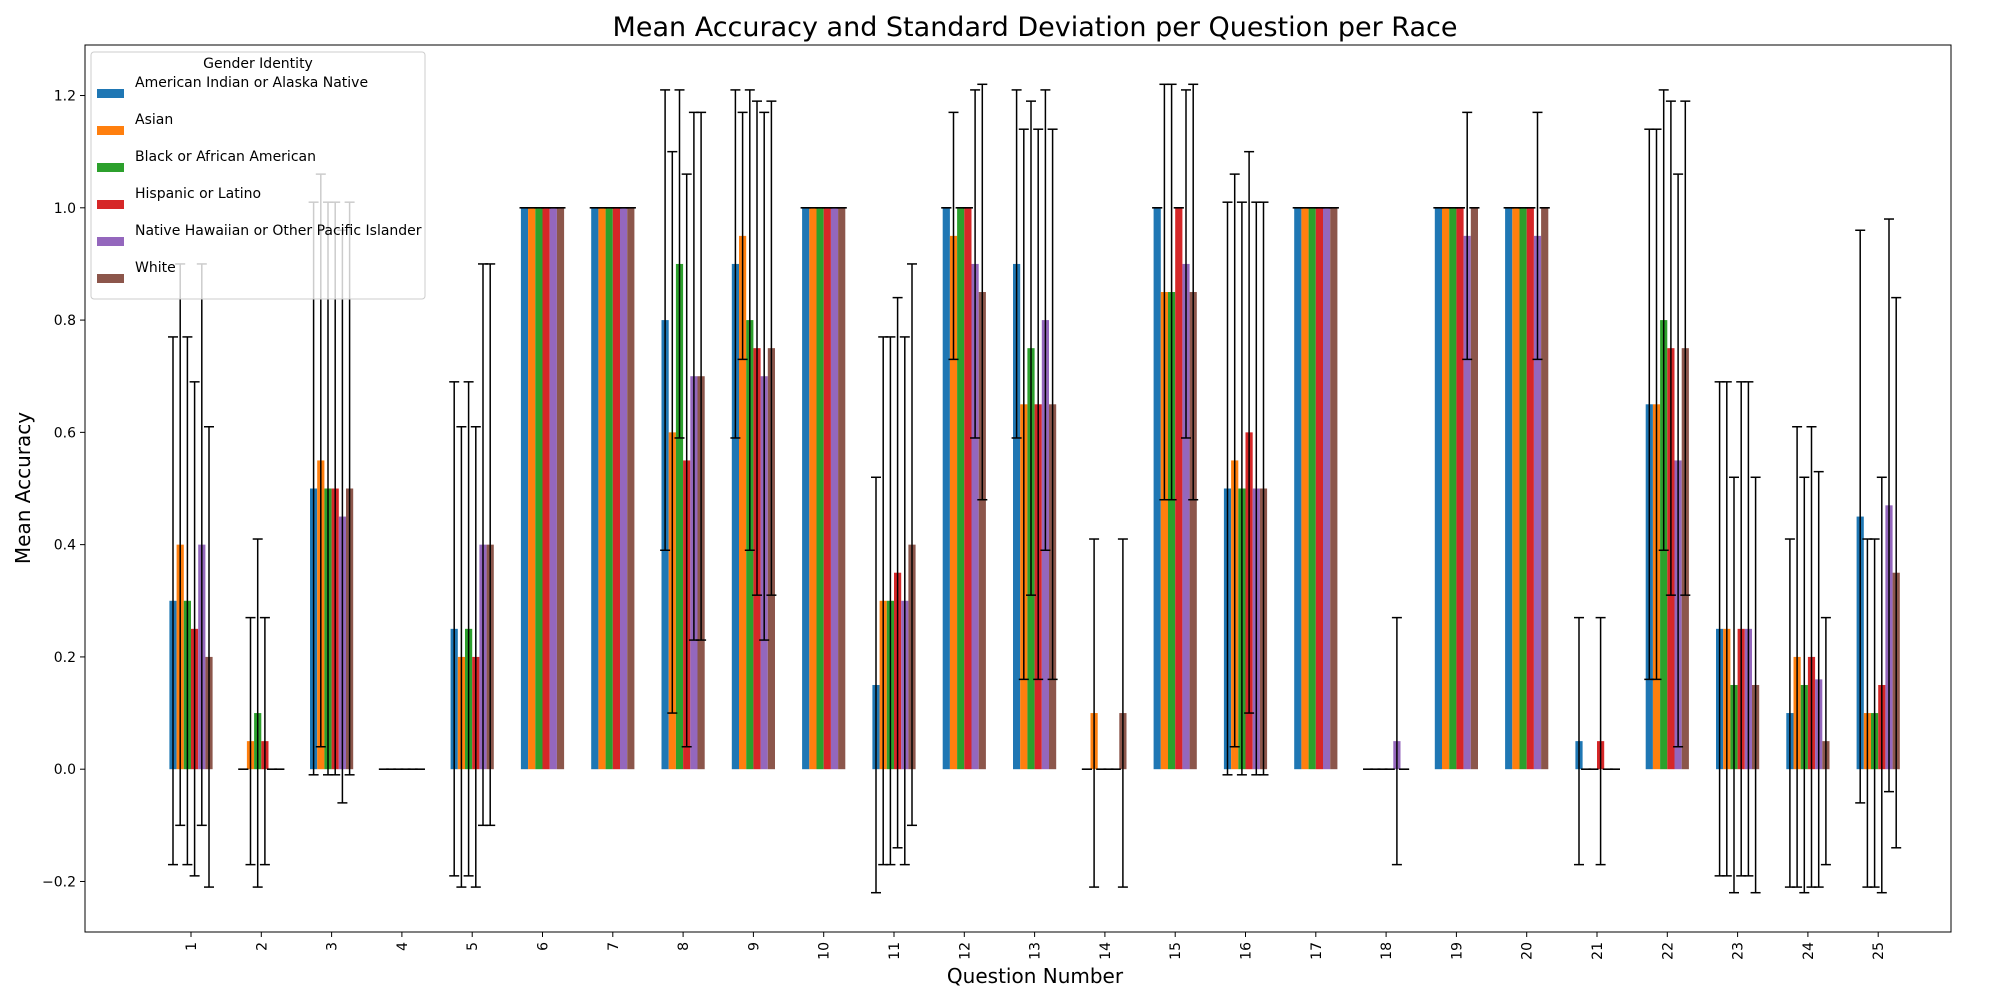 Image resolution: width=2000 pixels, height=1000 pixels. What do you see at coordinates (65, 546) in the screenshot?
I see `y-tick-label: 0.4` at bounding box center [65, 546].